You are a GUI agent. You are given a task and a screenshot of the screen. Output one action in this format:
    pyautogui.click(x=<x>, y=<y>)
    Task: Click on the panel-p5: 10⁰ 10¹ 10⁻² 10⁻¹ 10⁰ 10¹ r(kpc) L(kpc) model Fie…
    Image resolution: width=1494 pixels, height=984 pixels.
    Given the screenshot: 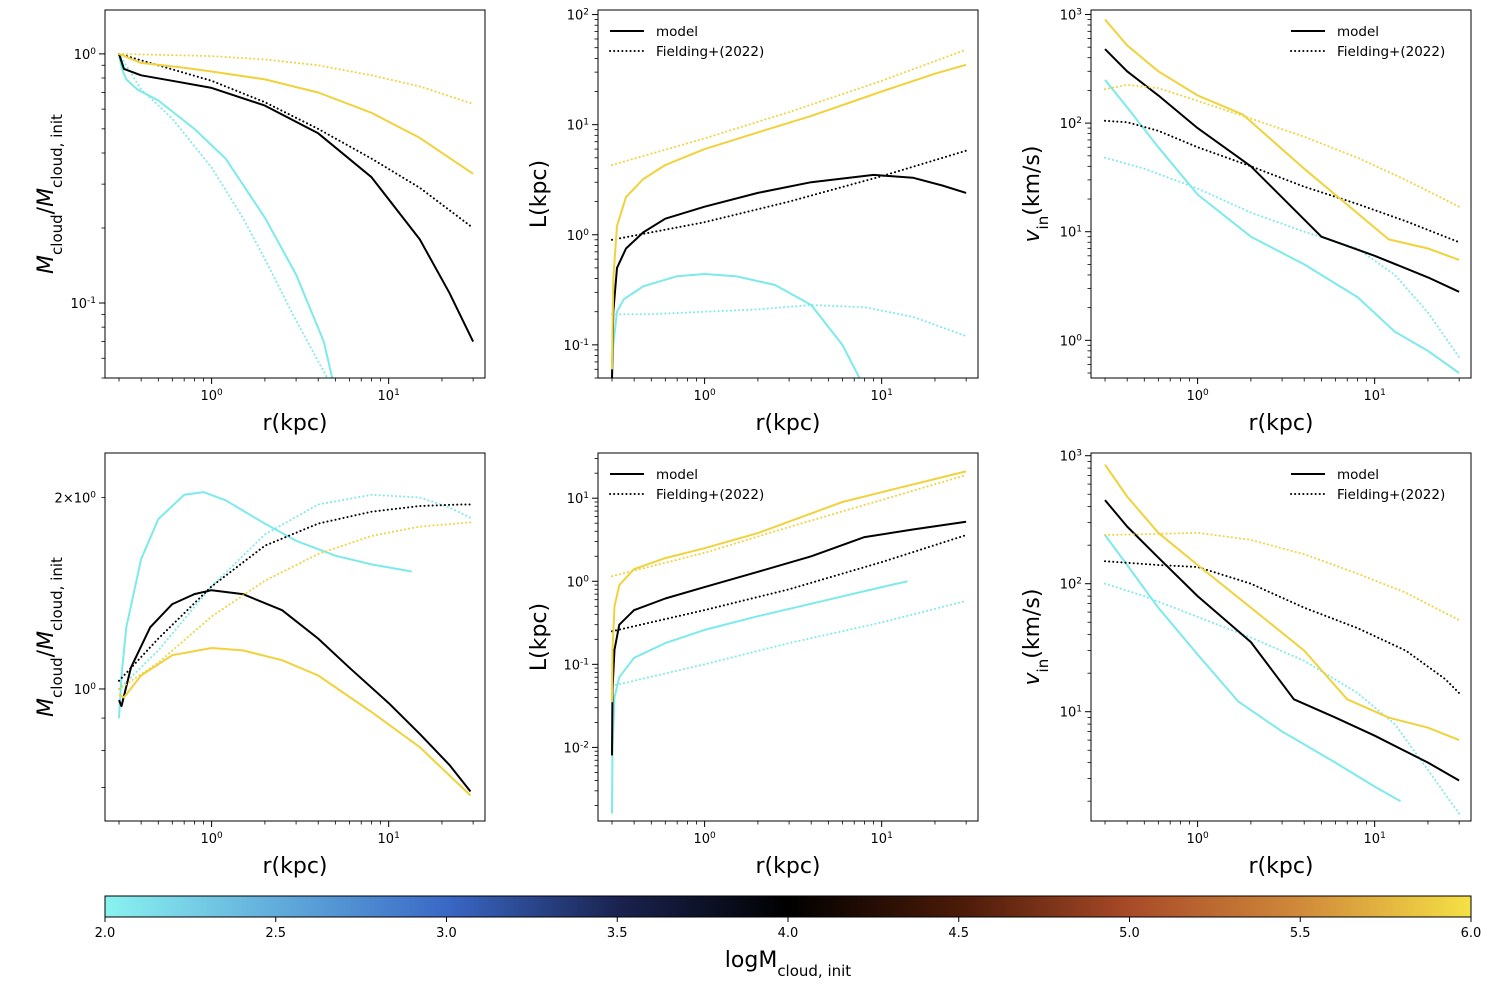 What is the action you would take?
    pyautogui.click(x=753, y=665)
    